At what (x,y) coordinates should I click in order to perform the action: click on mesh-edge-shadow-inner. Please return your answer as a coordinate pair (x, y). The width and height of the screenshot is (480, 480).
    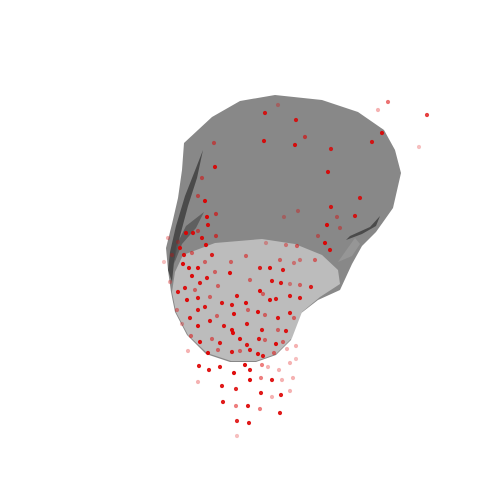
    Looking at the image, I should click on (189, 238).